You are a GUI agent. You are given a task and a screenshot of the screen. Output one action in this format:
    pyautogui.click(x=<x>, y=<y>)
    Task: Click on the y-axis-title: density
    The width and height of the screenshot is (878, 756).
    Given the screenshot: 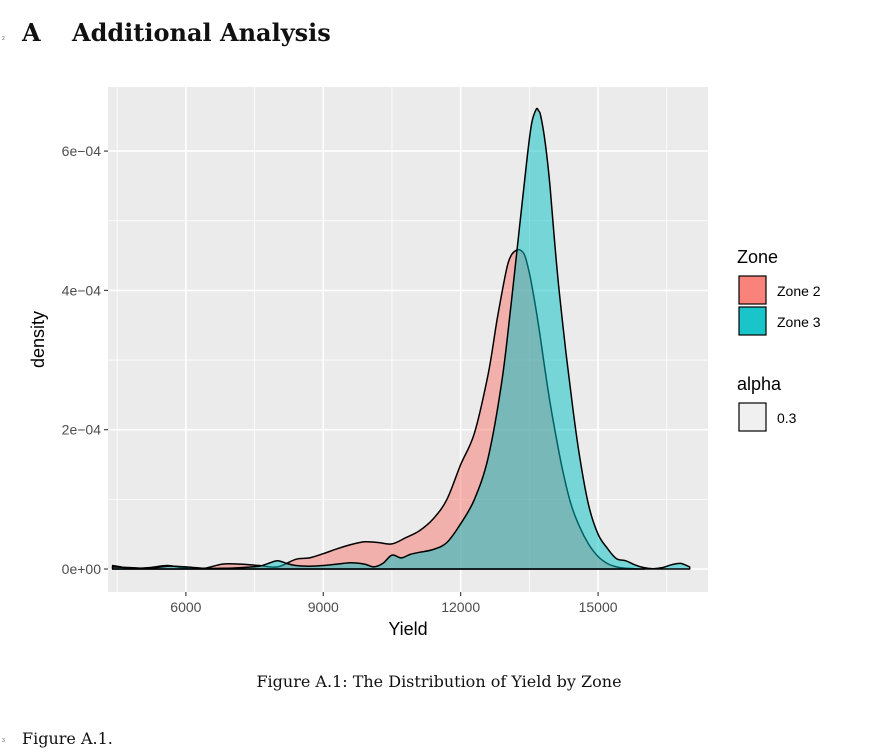 What is the action you would take?
    pyautogui.click(x=38, y=339)
    